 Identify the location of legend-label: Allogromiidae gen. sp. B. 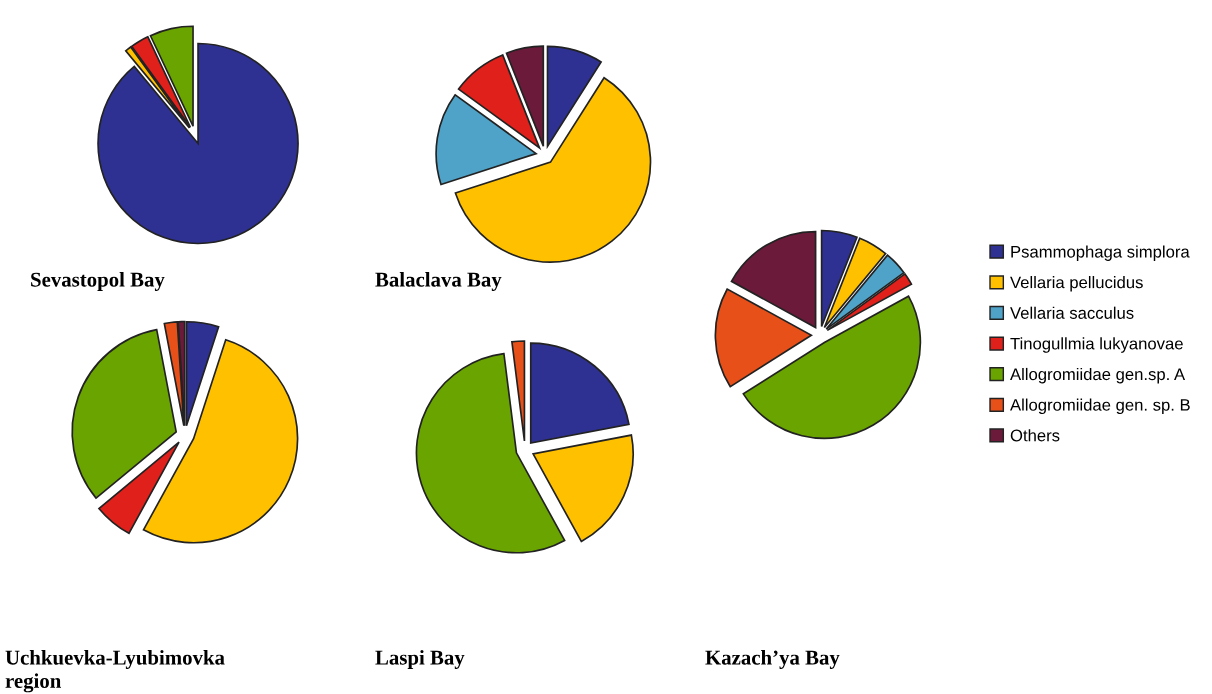
(1100, 406).